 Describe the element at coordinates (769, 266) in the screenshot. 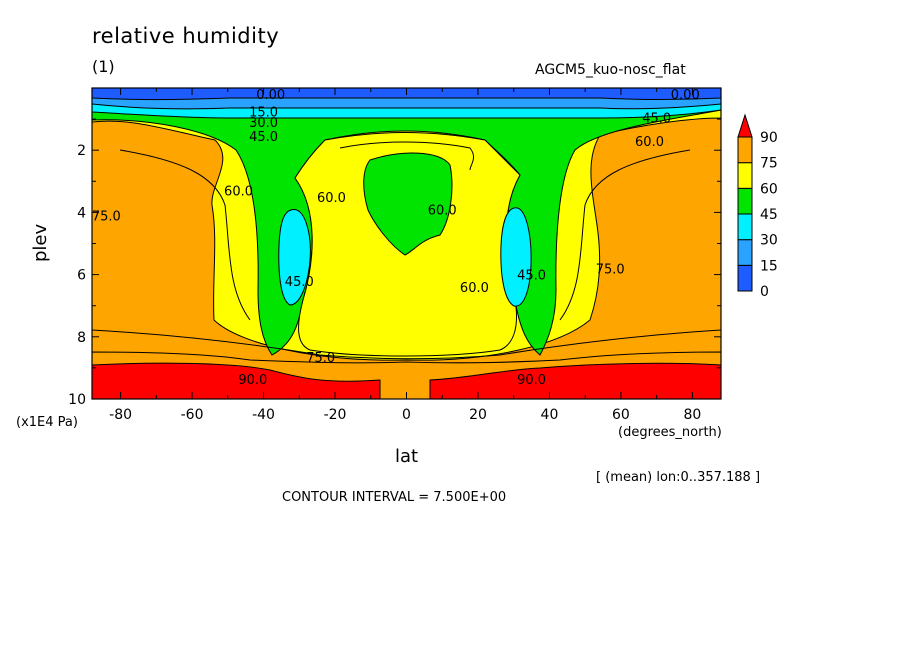

I see `colorbar-label: 15` at that location.